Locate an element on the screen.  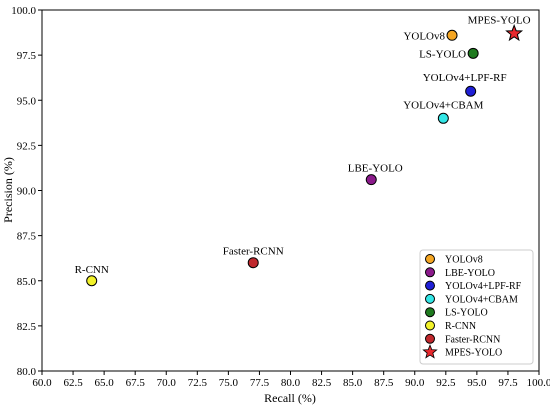
y-axis-ticks: 80.0 82.5 85.0 87.5 90.0 92.5 95.0 97.5 100.0 is located at coordinates (26, 191).